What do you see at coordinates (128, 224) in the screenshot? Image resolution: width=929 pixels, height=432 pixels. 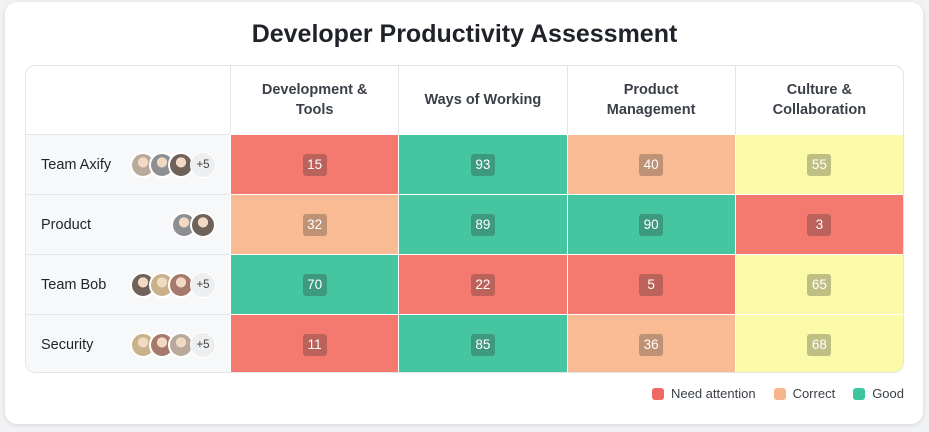 I see `row-header: Product` at bounding box center [128, 224].